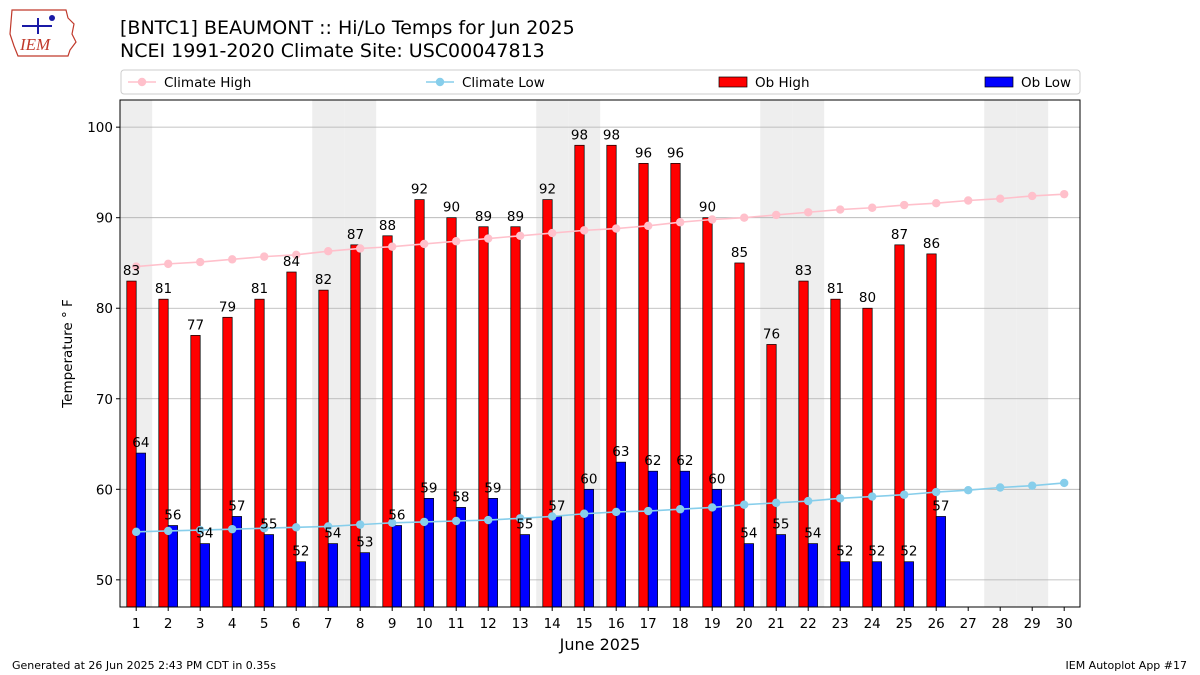 The width and height of the screenshot is (1200, 675). What do you see at coordinates (136, 624) in the screenshot?
I see `x-tick-label: 1` at bounding box center [136, 624].